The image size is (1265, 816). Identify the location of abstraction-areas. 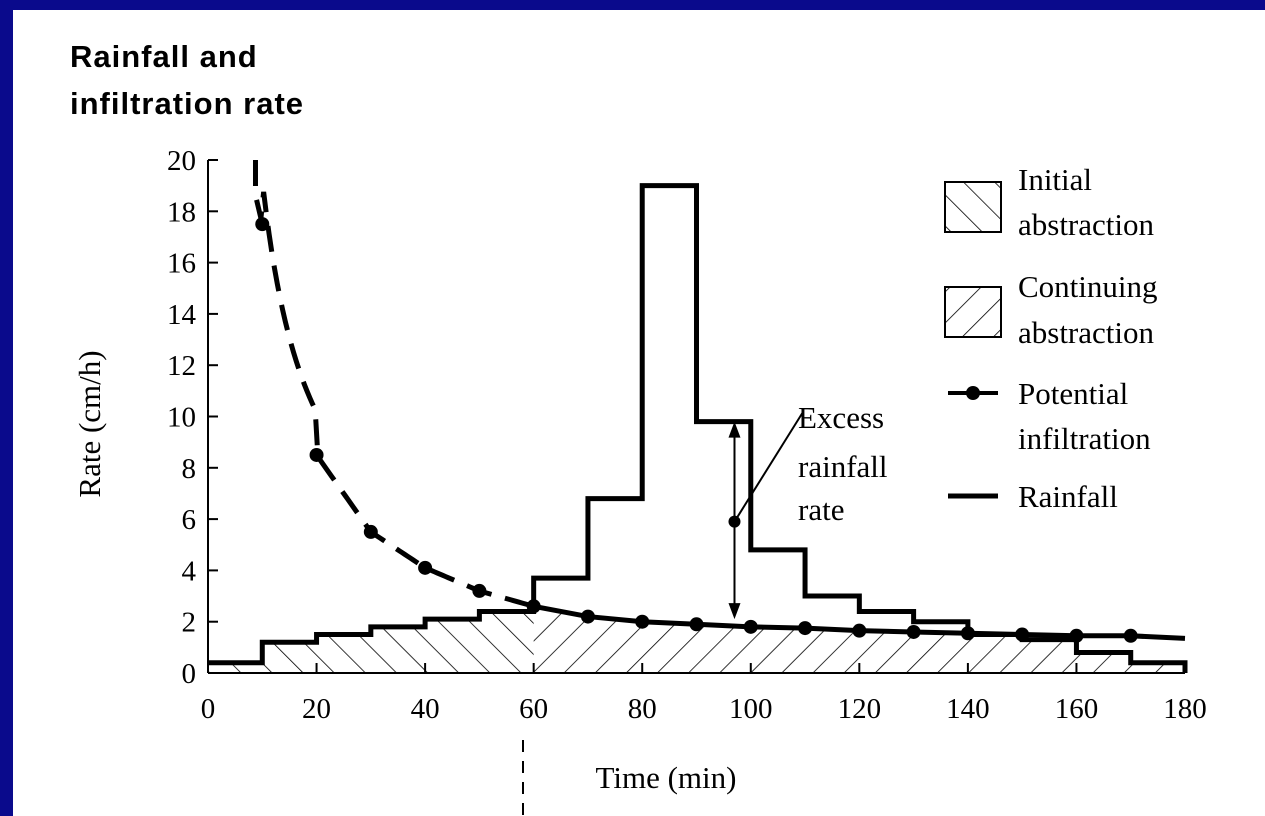
(696, 639).